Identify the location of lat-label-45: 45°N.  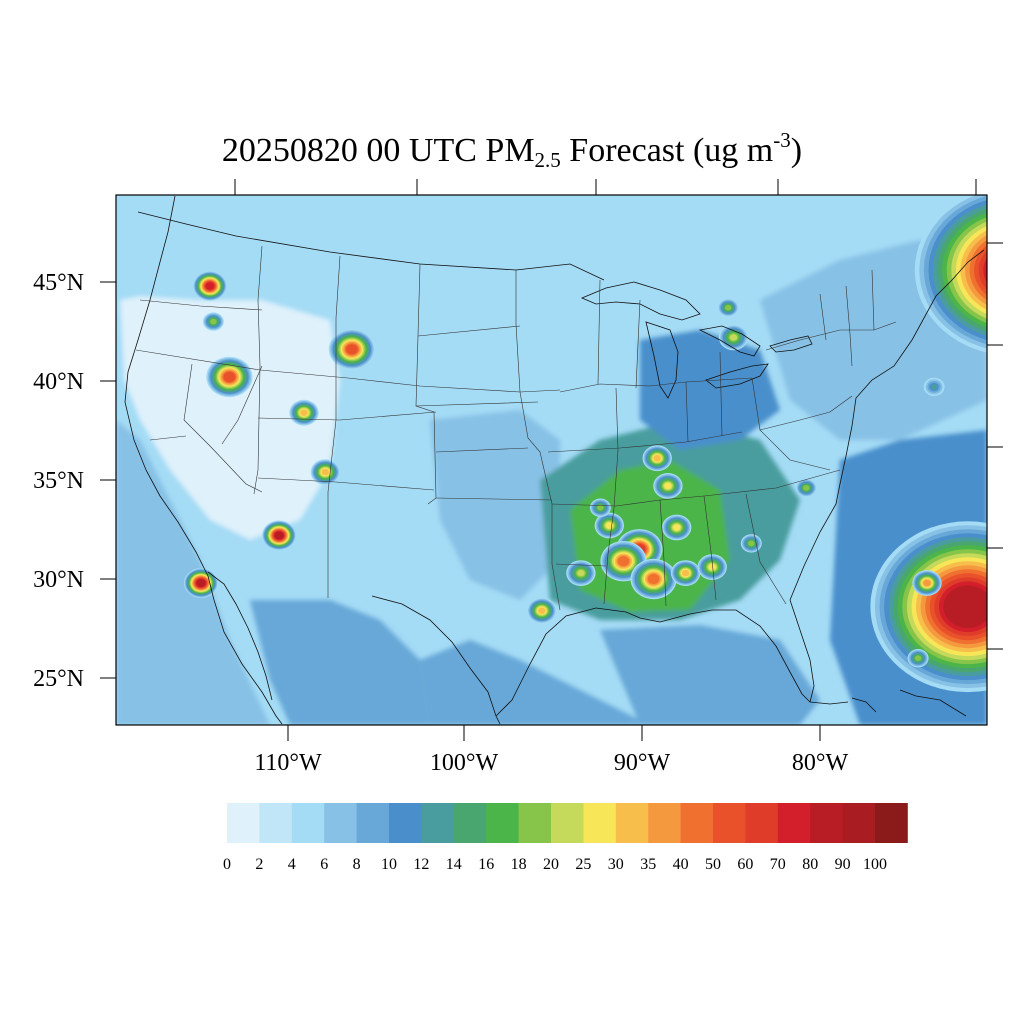
(58, 283).